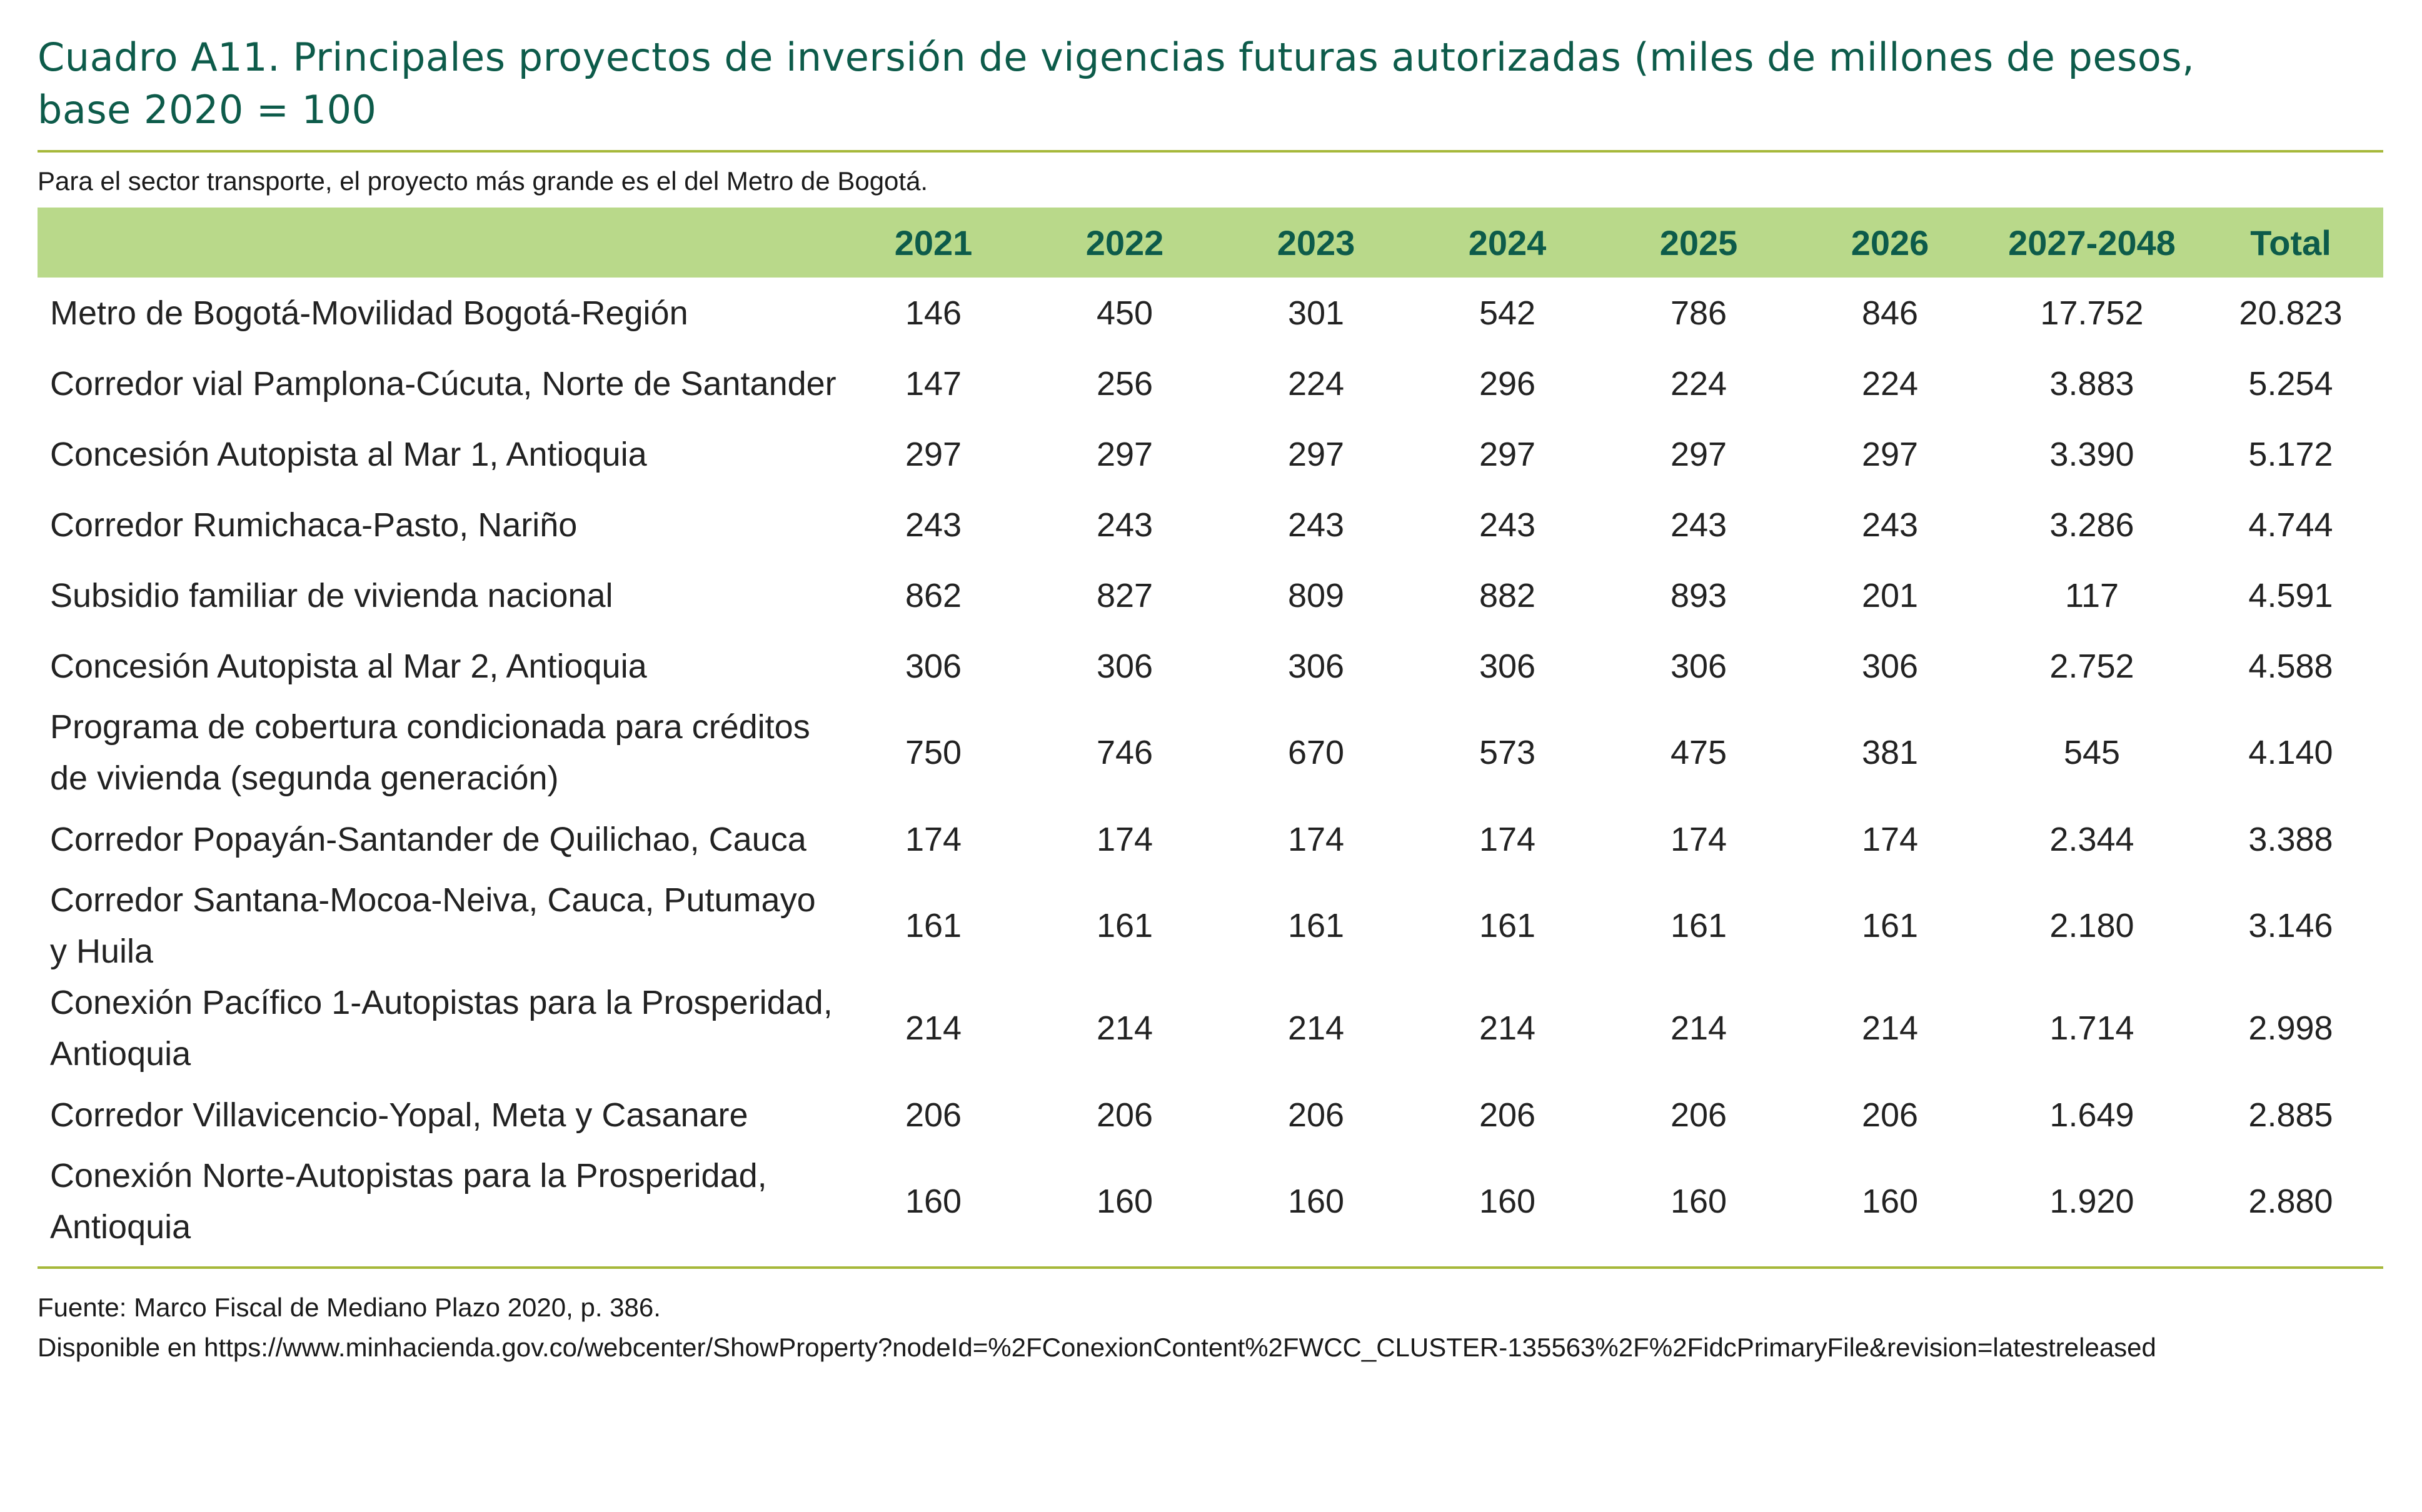 The height and width of the screenshot is (1512, 2422). Describe the element at coordinates (2092, 454) in the screenshot. I see `value-2027-2048: 3.390` at that location.